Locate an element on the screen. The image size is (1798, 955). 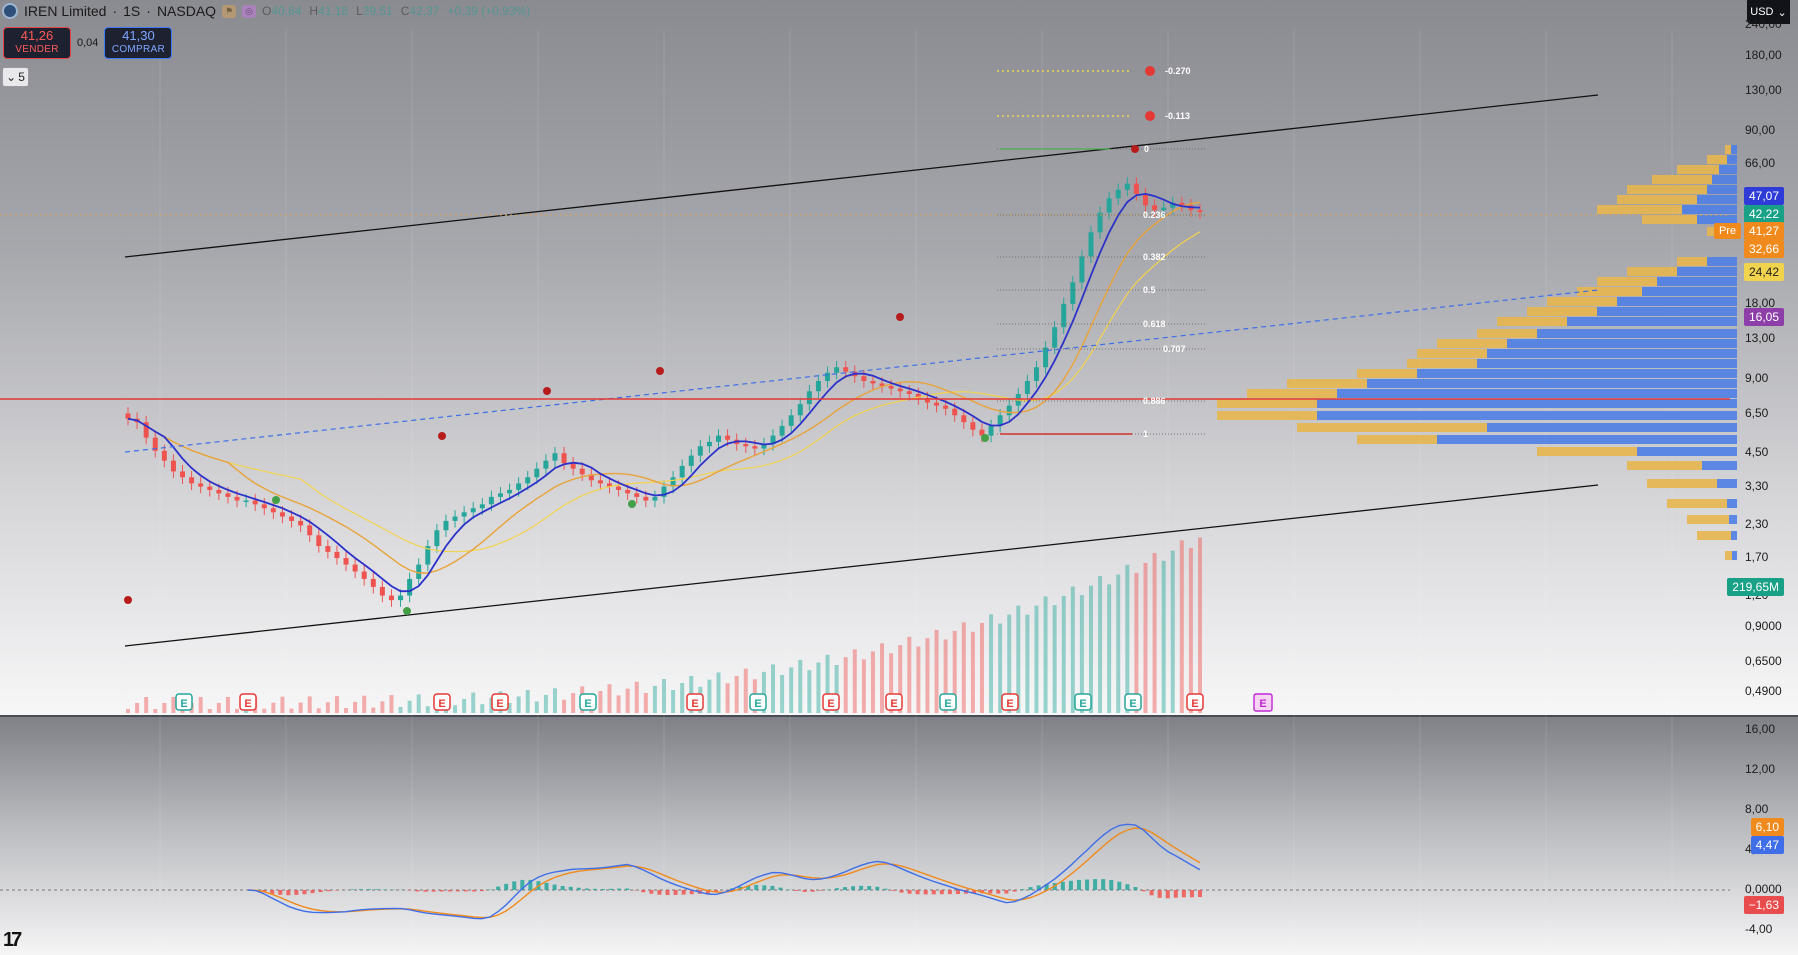
price-axis-label: 130,00 is located at coordinates (1763, 90).